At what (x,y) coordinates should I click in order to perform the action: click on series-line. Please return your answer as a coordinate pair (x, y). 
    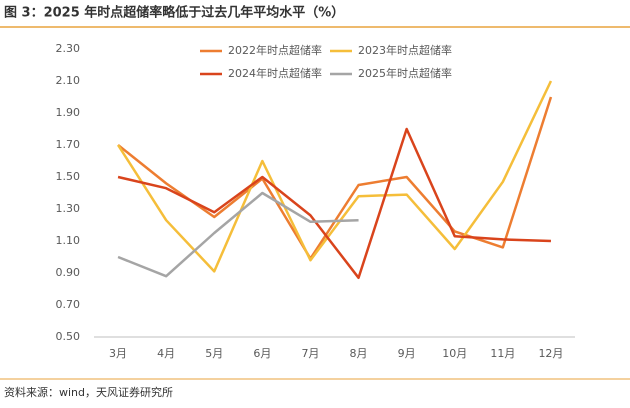
    Looking at the image, I should click on (238, 234).